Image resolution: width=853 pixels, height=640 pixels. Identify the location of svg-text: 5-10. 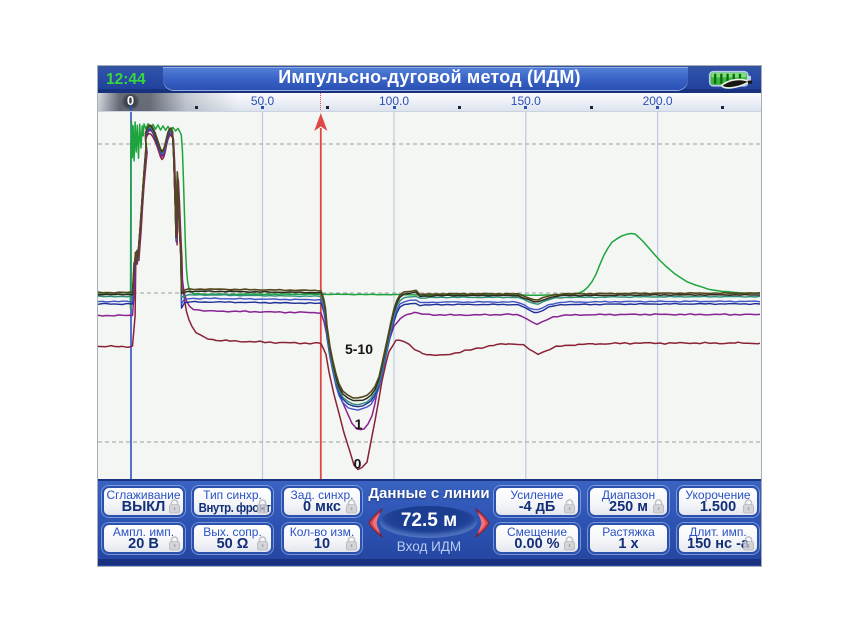
(359, 349).